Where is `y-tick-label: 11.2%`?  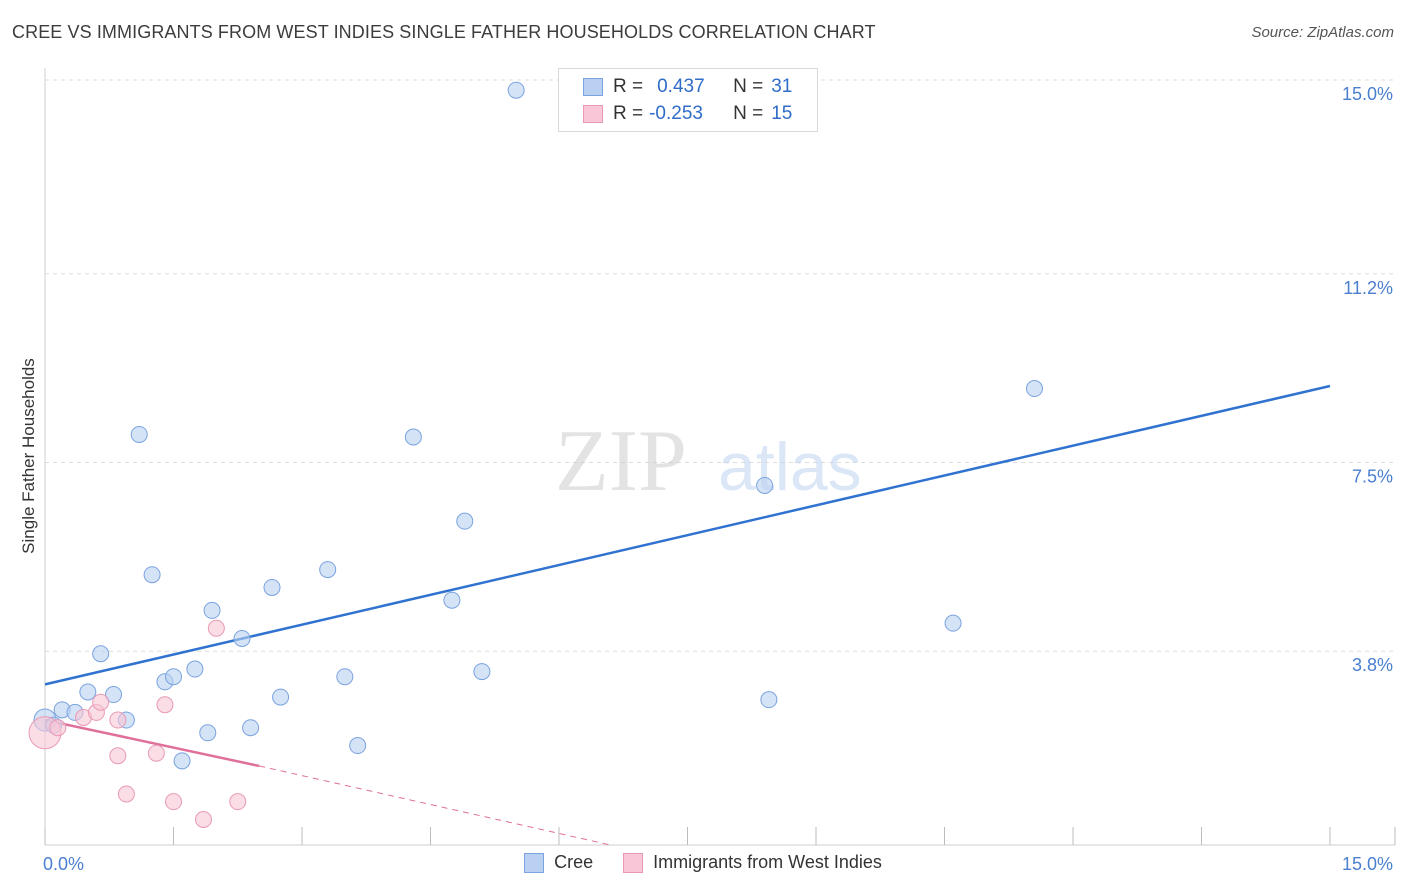
y-tick-label: 11.2% is located at coordinates (1368, 288).